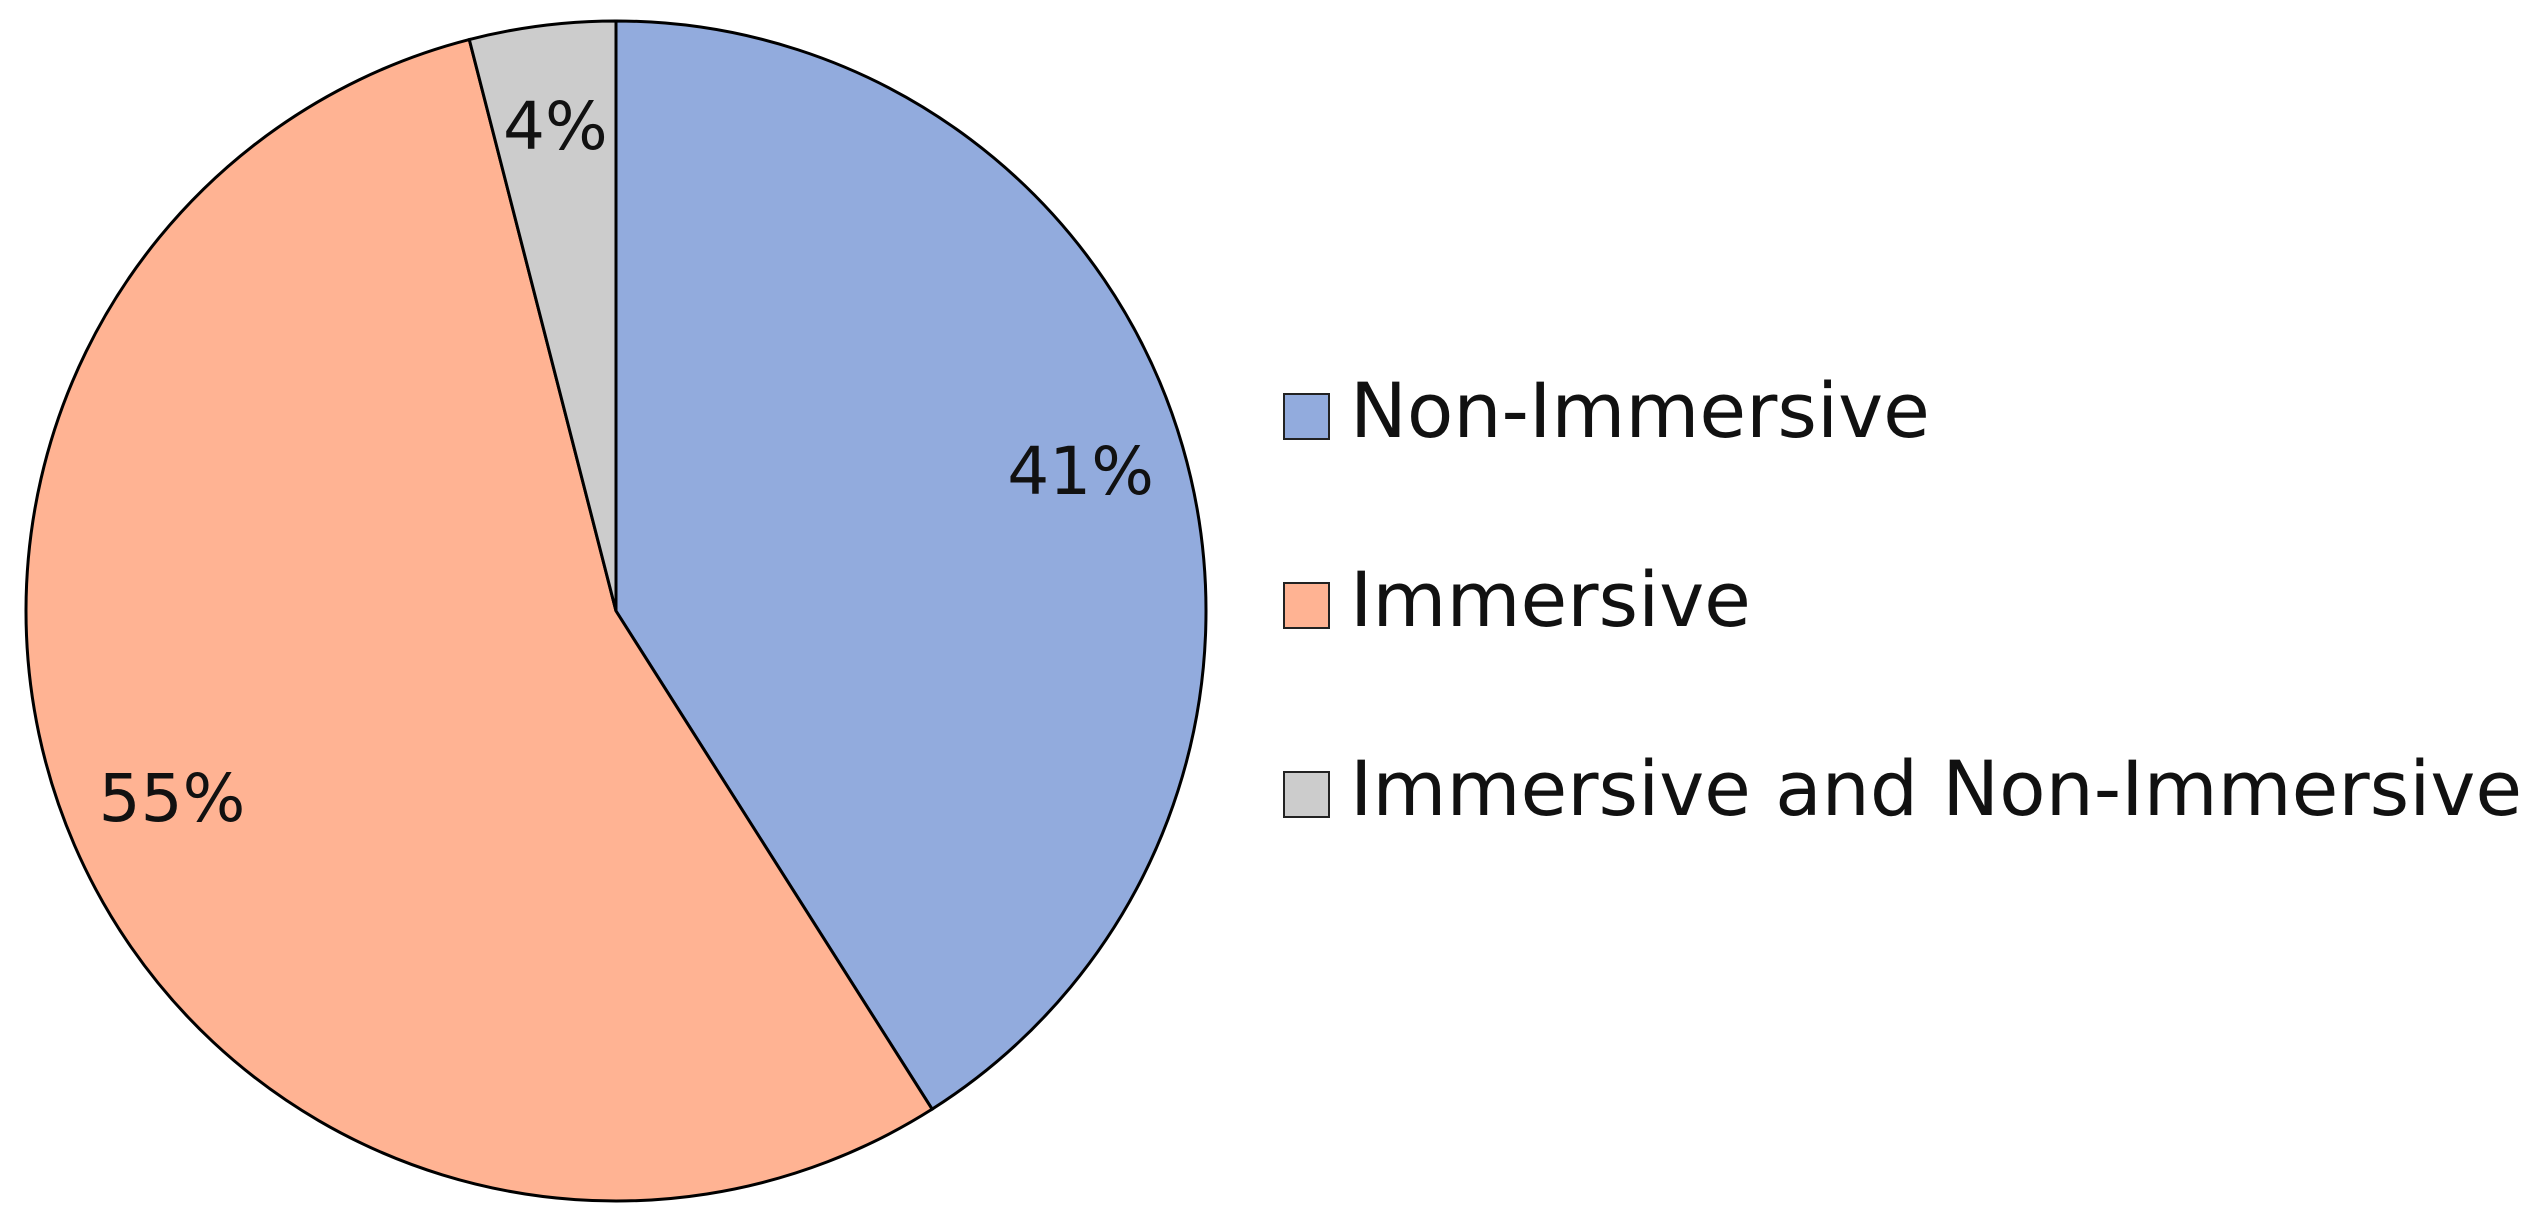 This screenshot has width=2536, height=1227. I want to click on data-label: 41%, so click(1080, 471).